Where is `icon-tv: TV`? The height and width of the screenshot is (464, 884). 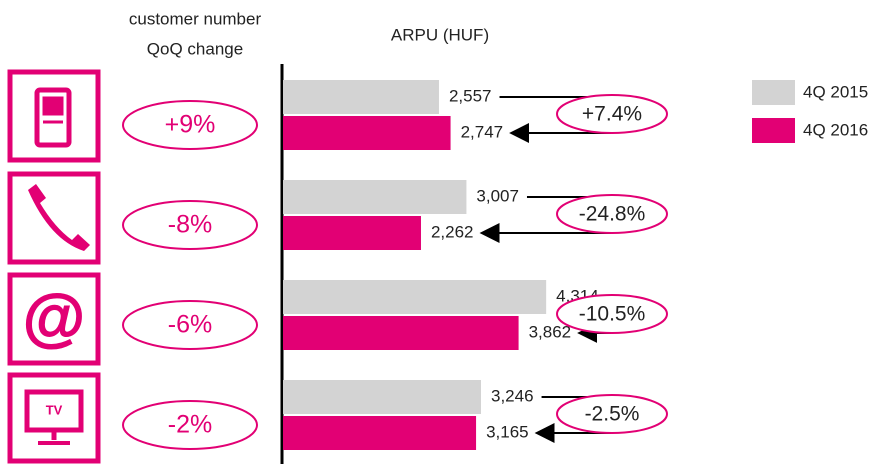 icon-tv: TV is located at coordinates (54, 418).